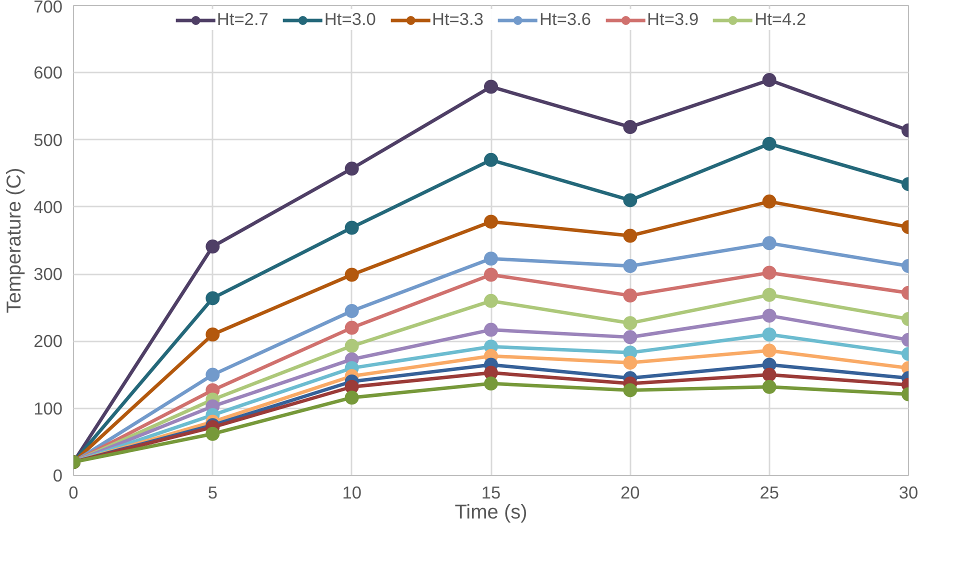 Image resolution: width=958 pixels, height=581 pixels. Describe the element at coordinates (48, 140) in the screenshot. I see `y-tick-label: 500` at that location.